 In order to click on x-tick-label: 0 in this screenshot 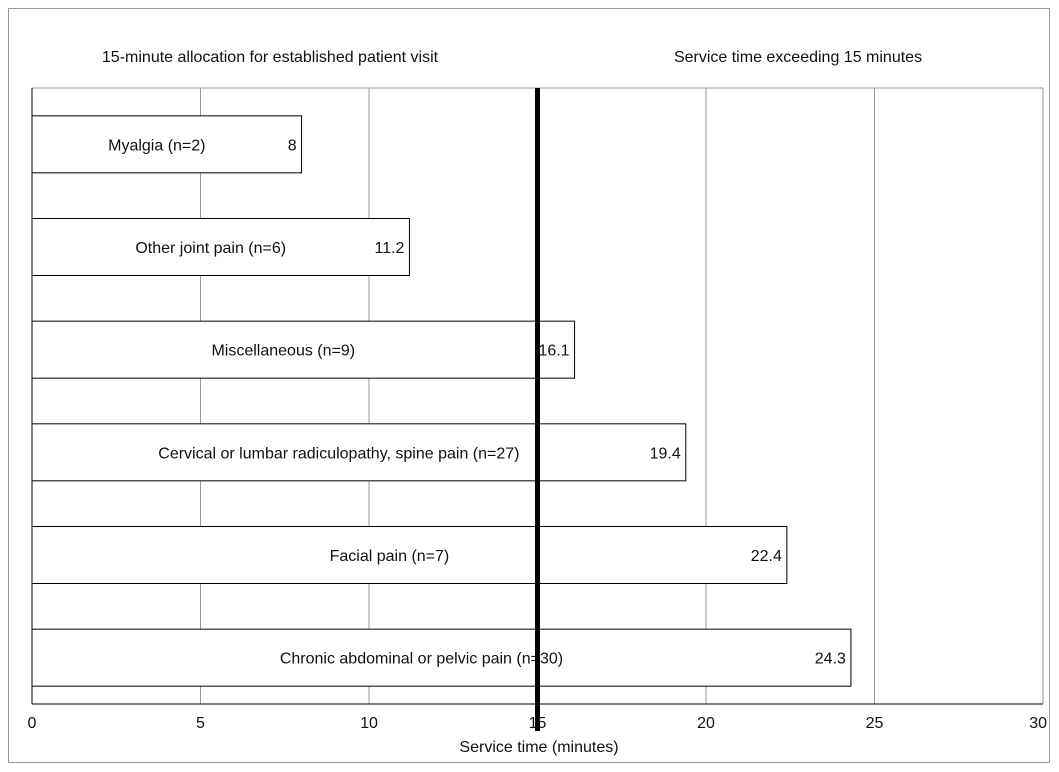, I will do `click(32, 723)`.